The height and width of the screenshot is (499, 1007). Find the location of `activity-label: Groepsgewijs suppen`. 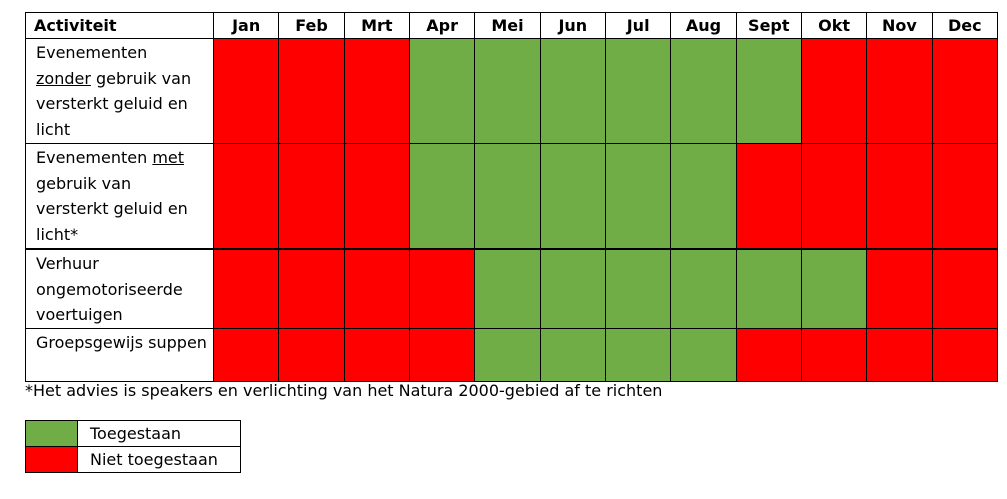

activity-label: Groepsgewijs suppen is located at coordinates (119, 355).